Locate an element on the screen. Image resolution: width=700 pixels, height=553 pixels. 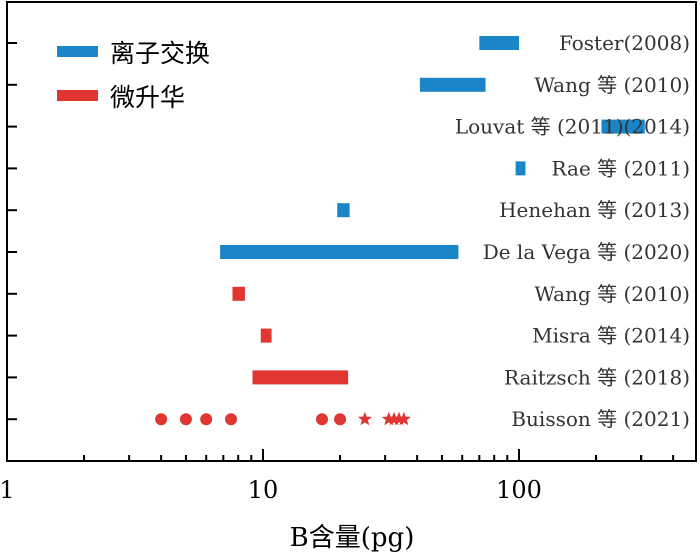
row-label: De la Vega 等 (2020) is located at coordinates (586, 252).